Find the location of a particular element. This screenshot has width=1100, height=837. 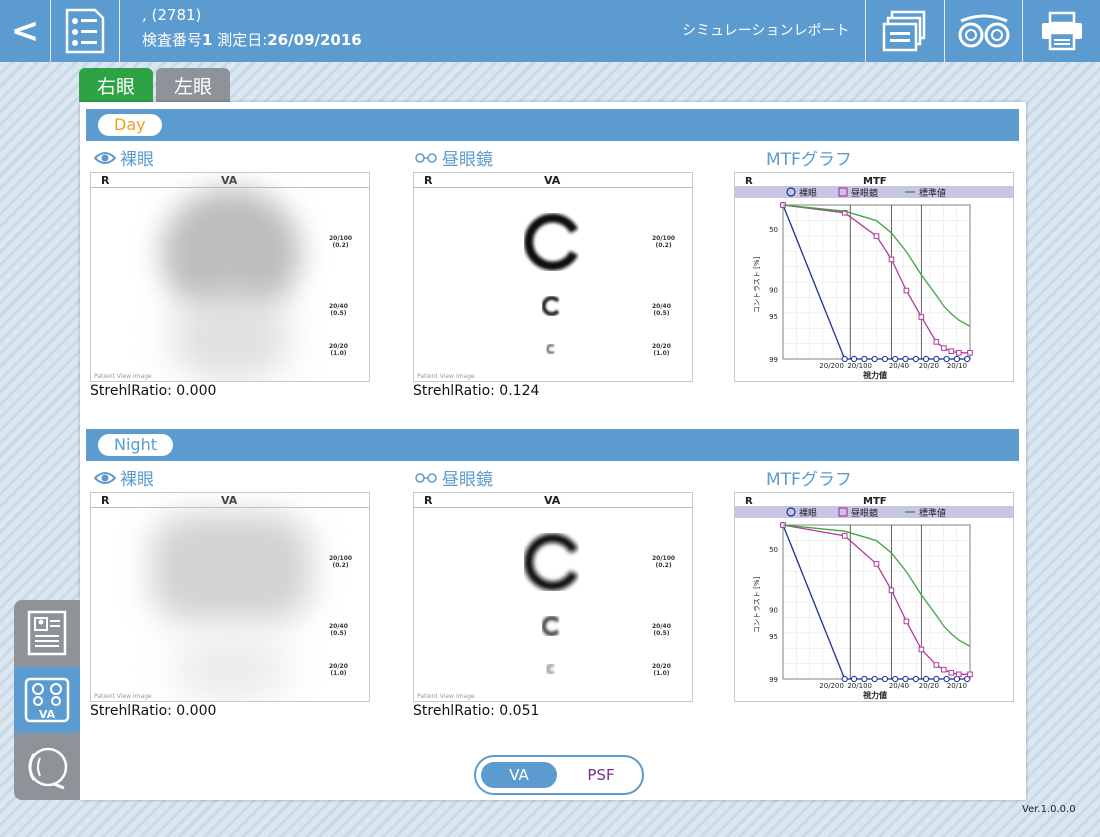

print-button is located at coordinates (1061, 31).